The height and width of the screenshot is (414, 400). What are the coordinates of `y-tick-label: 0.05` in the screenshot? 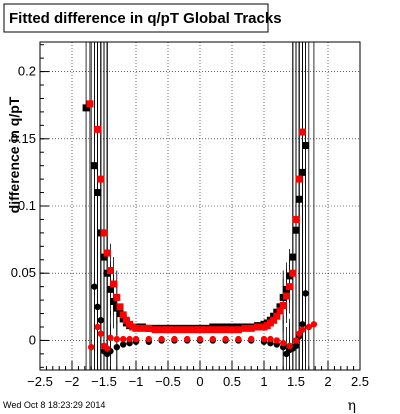 It's located at (23, 272).